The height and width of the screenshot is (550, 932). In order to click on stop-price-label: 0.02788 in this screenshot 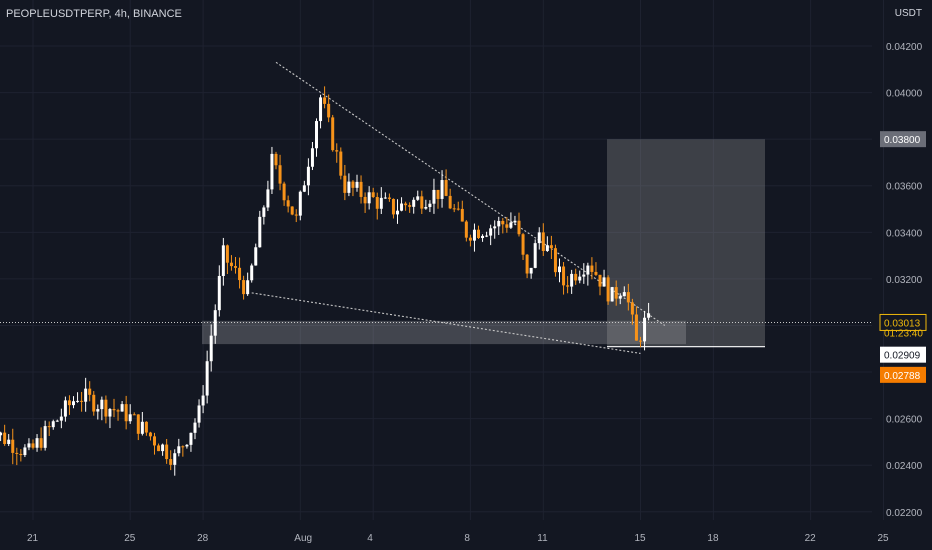, I will do `click(902, 376)`.